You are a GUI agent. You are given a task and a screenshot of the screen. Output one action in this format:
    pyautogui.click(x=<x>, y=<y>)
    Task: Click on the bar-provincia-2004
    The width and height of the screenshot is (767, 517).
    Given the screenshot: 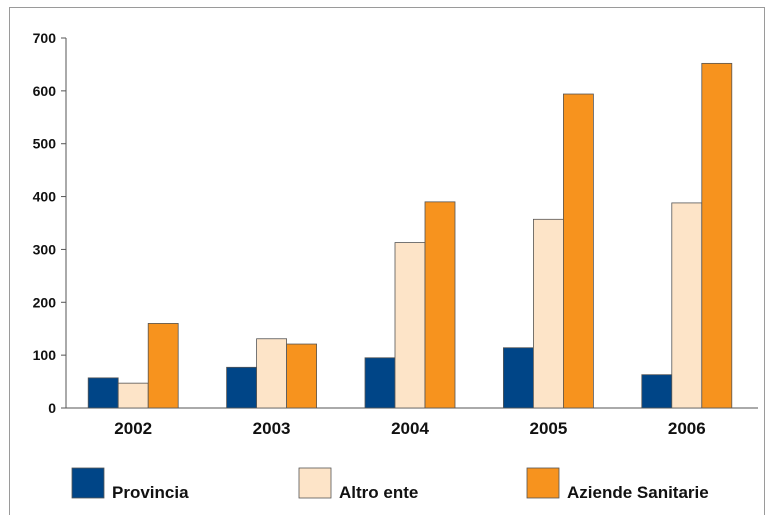 What is the action you would take?
    pyautogui.click(x=380, y=383)
    